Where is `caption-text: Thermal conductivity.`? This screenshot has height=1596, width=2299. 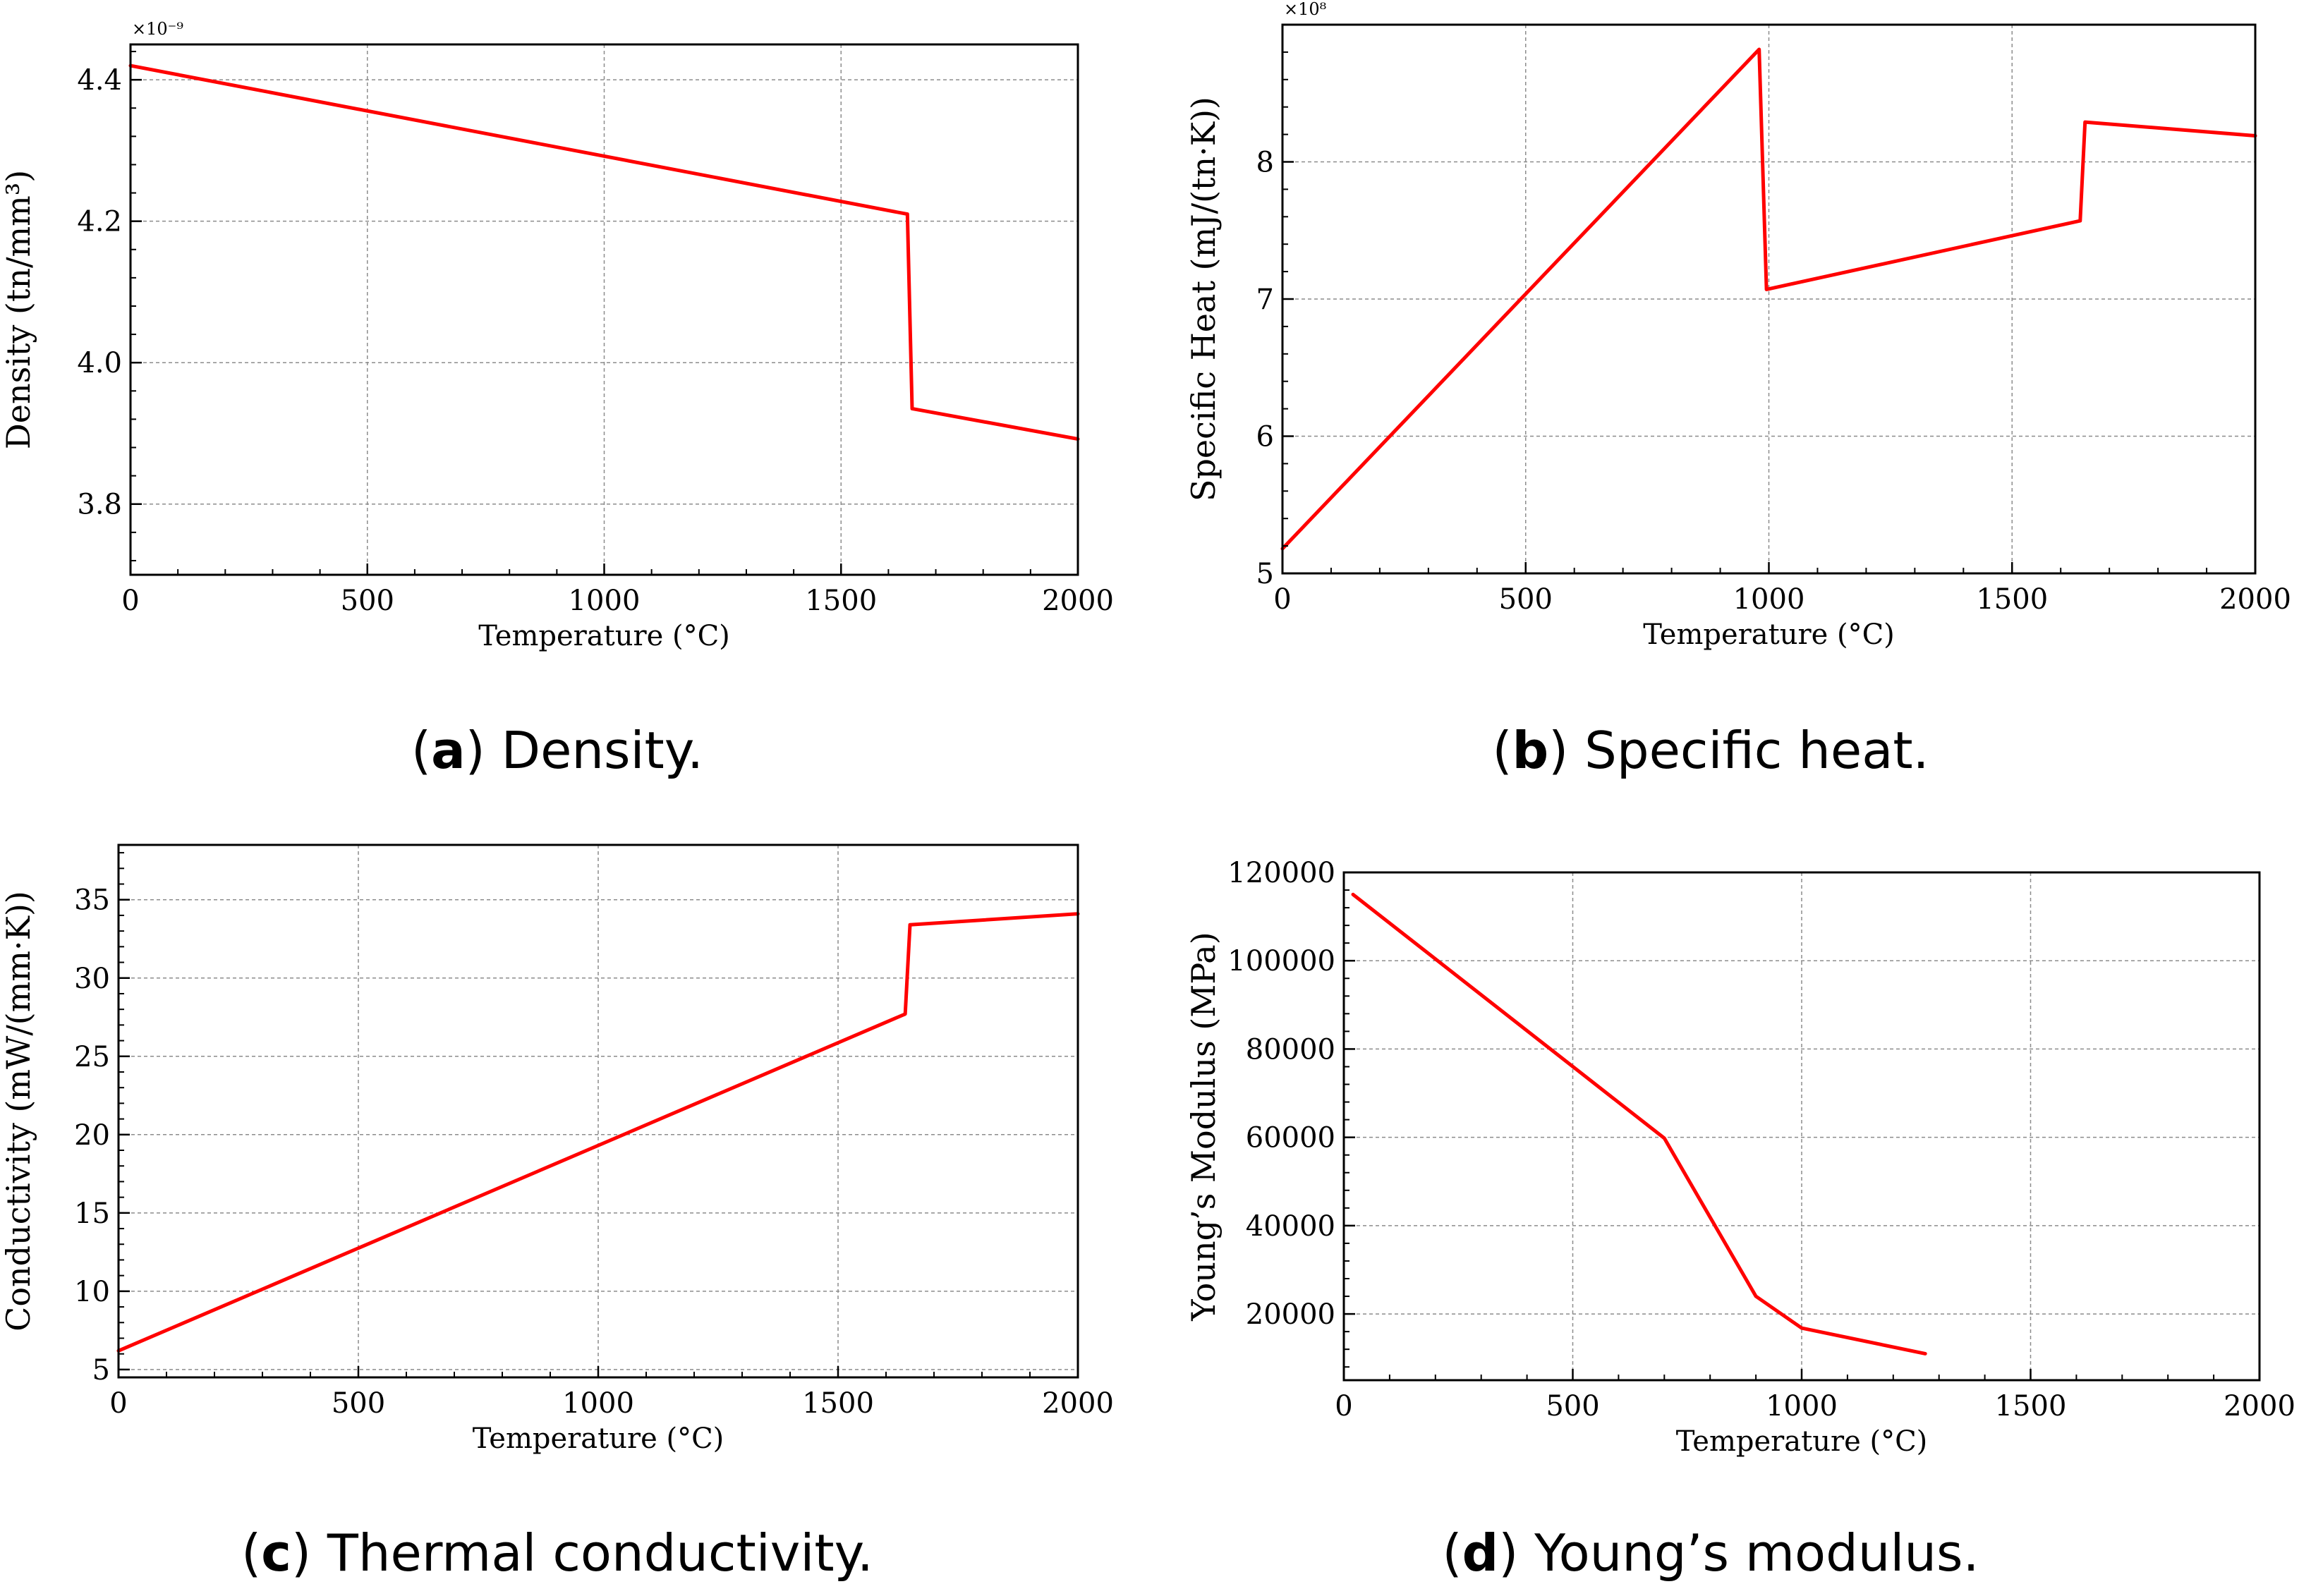
caption-text: Thermal conductivity. is located at coordinates (600, 1553).